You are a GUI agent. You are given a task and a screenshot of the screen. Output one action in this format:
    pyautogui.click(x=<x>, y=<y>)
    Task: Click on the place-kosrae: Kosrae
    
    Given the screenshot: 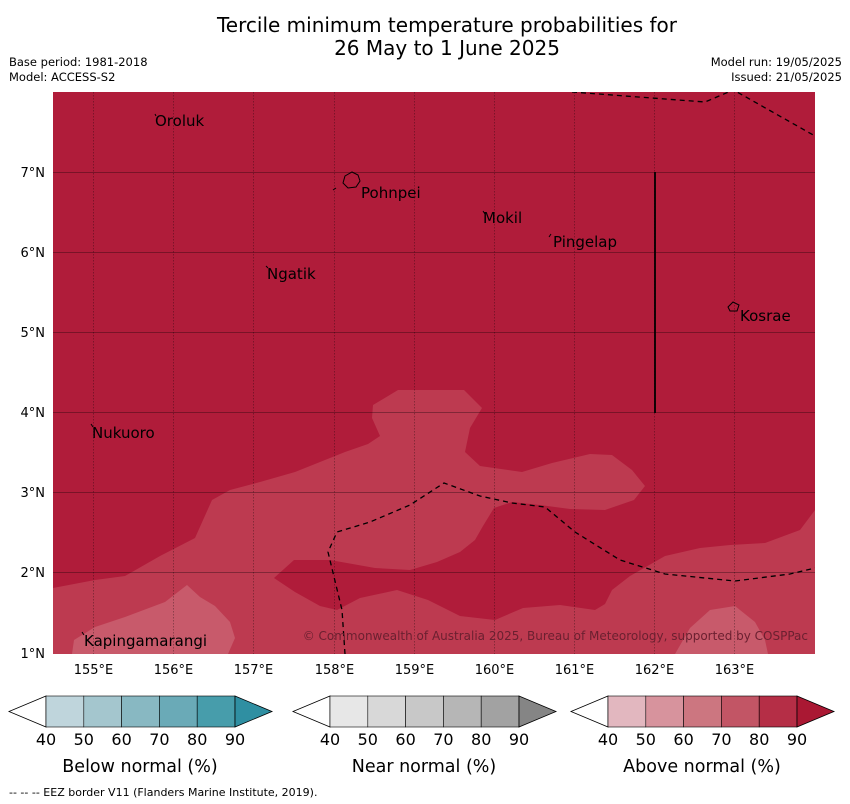 What is the action you would take?
    pyautogui.click(x=765, y=316)
    